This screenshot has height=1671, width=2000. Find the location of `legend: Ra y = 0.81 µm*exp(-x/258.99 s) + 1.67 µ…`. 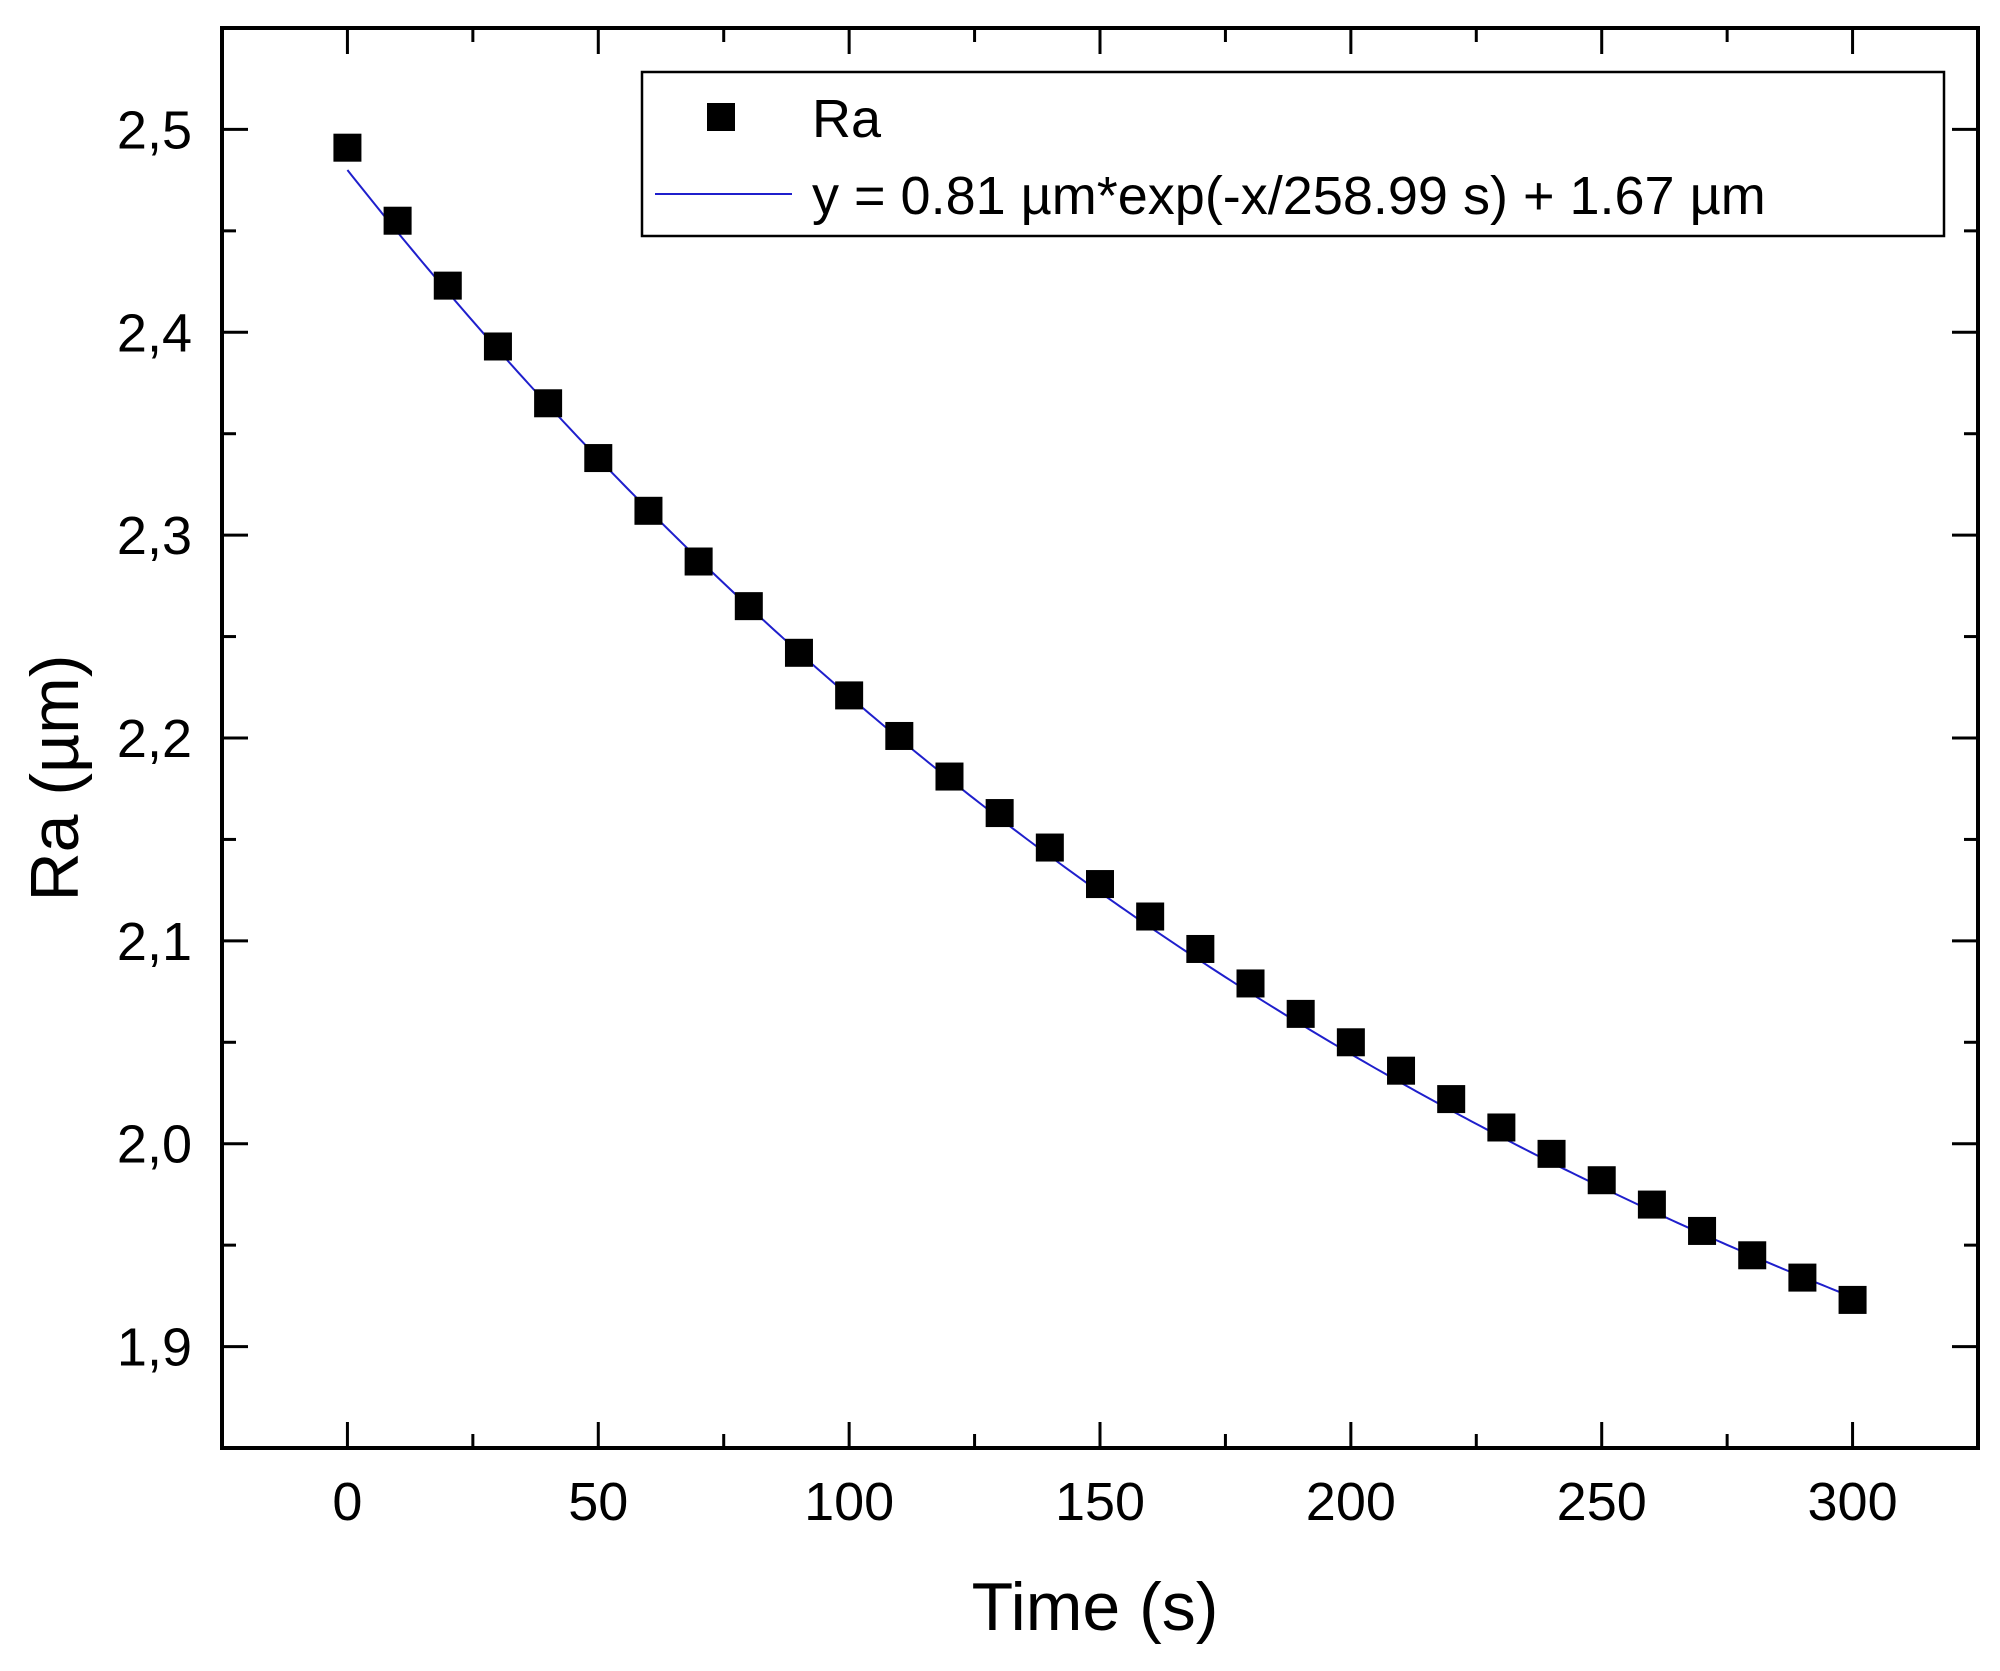

legend: Ra y = 0.81 µm*exp(-x/258.99 s) + 1.67 µ… is located at coordinates (1293, 154).